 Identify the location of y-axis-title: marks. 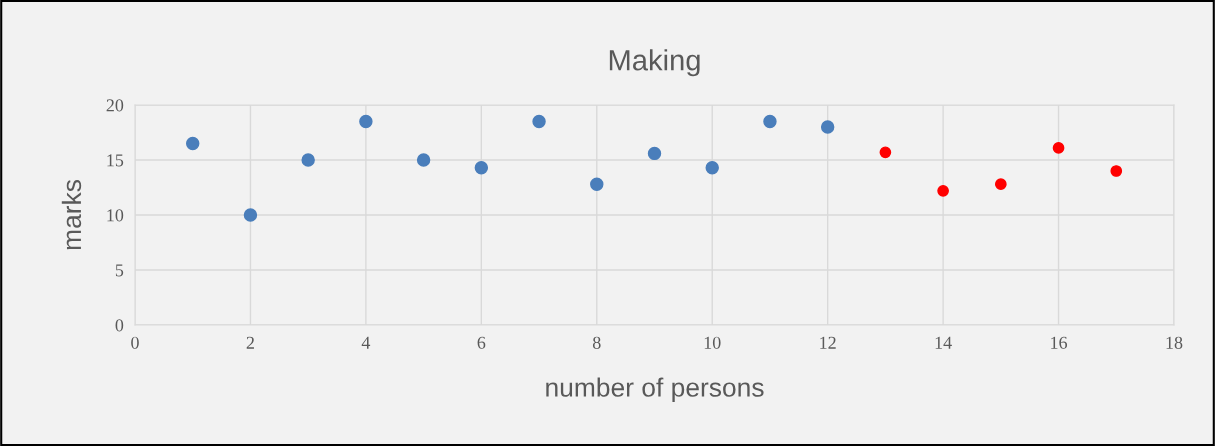
(71, 215).